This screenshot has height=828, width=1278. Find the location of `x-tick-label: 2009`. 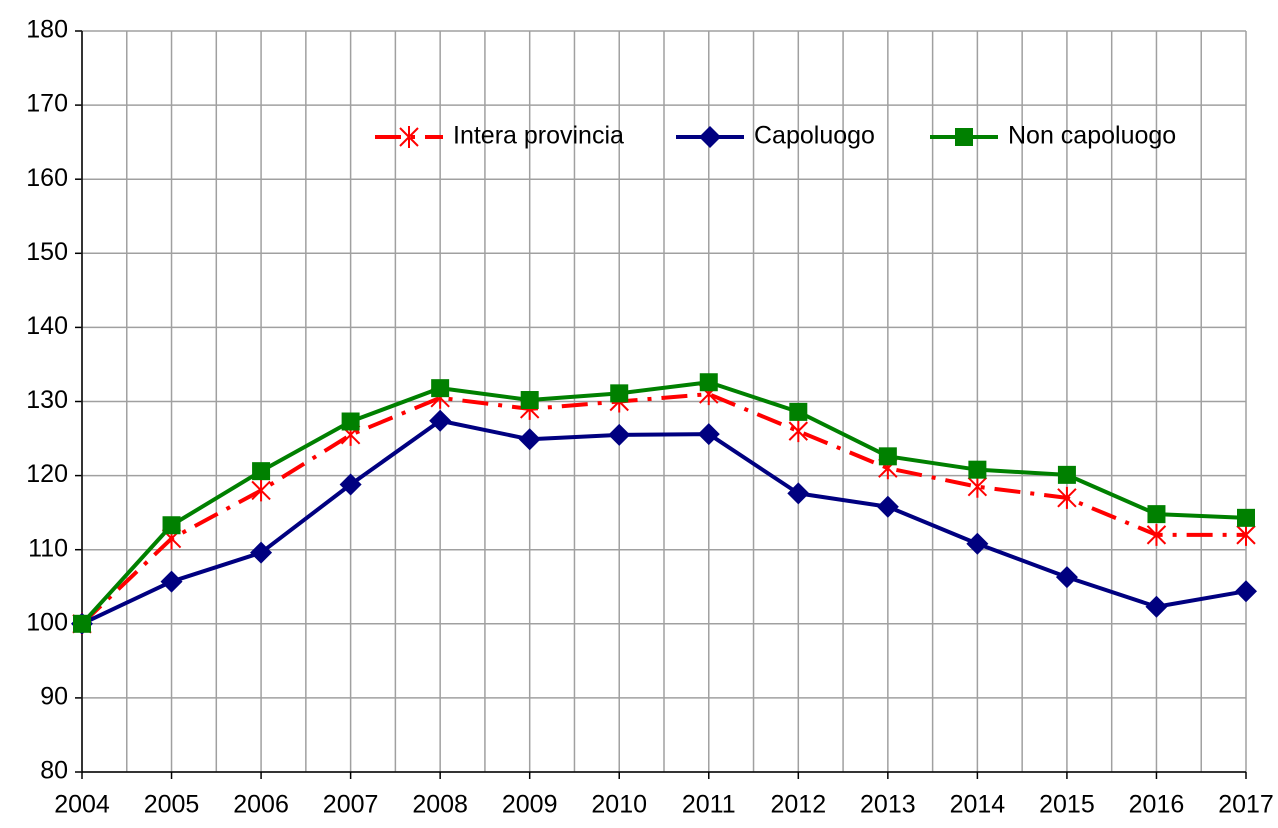

x-tick-label: 2009 is located at coordinates (530, 805).